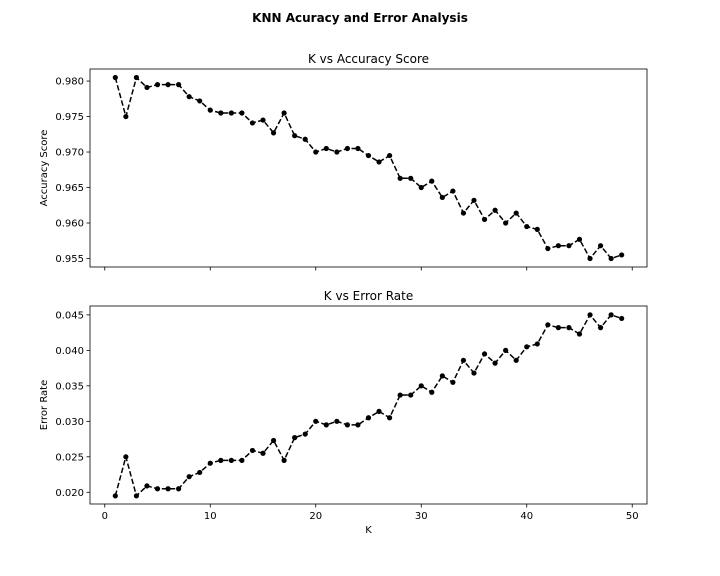 This screenshot has height=576, width=720. What do you see at coordinates (315, 516) in the screenshot?
I see `error-rate-x-tick-label: 20` at bounding box center [315, 516].